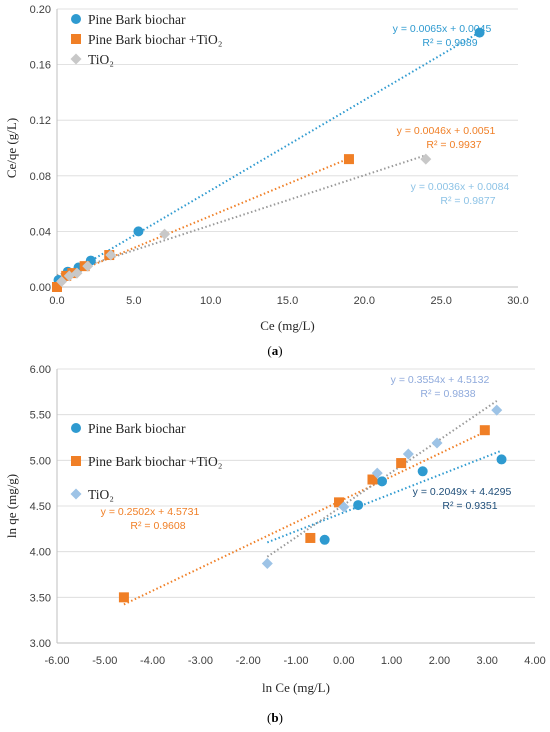 This screenshot has width=550, height=732. What do you see at coordinates (40, 553) in the screenshot?
I see `y-tick-label: 4.00` at bounding box center [40, 553].